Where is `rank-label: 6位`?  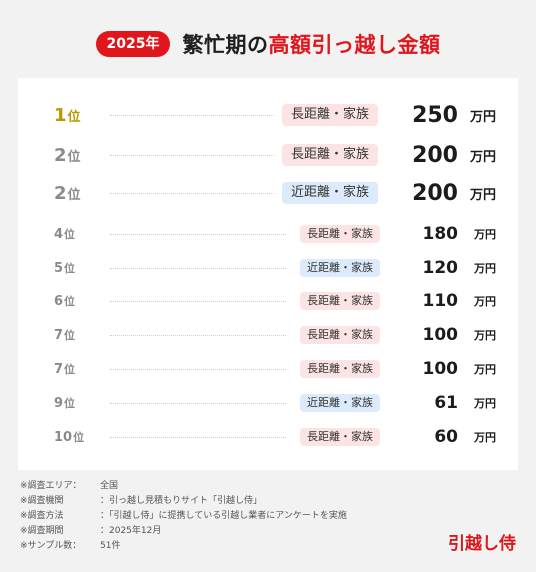 rank-label: 6位 is located at coordinates (65, 301).